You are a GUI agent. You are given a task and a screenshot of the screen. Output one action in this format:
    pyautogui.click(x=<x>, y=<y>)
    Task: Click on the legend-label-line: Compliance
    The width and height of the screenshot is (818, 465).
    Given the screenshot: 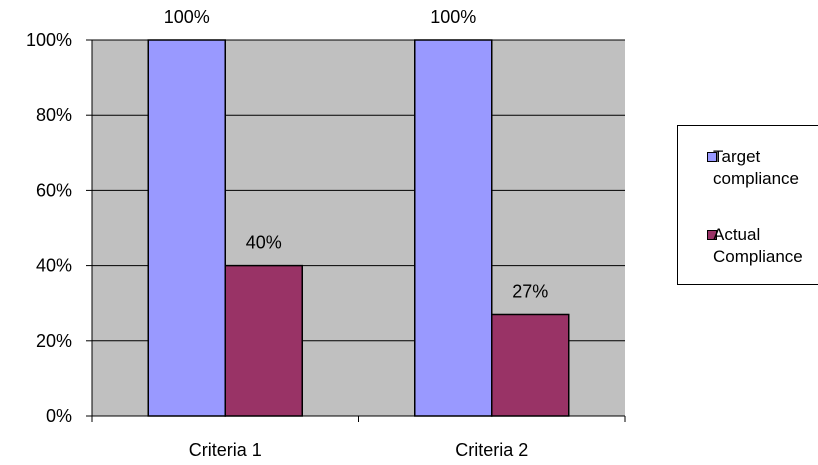 What is the action you would take?
    pyautogui.click(x=758, y=256)
    